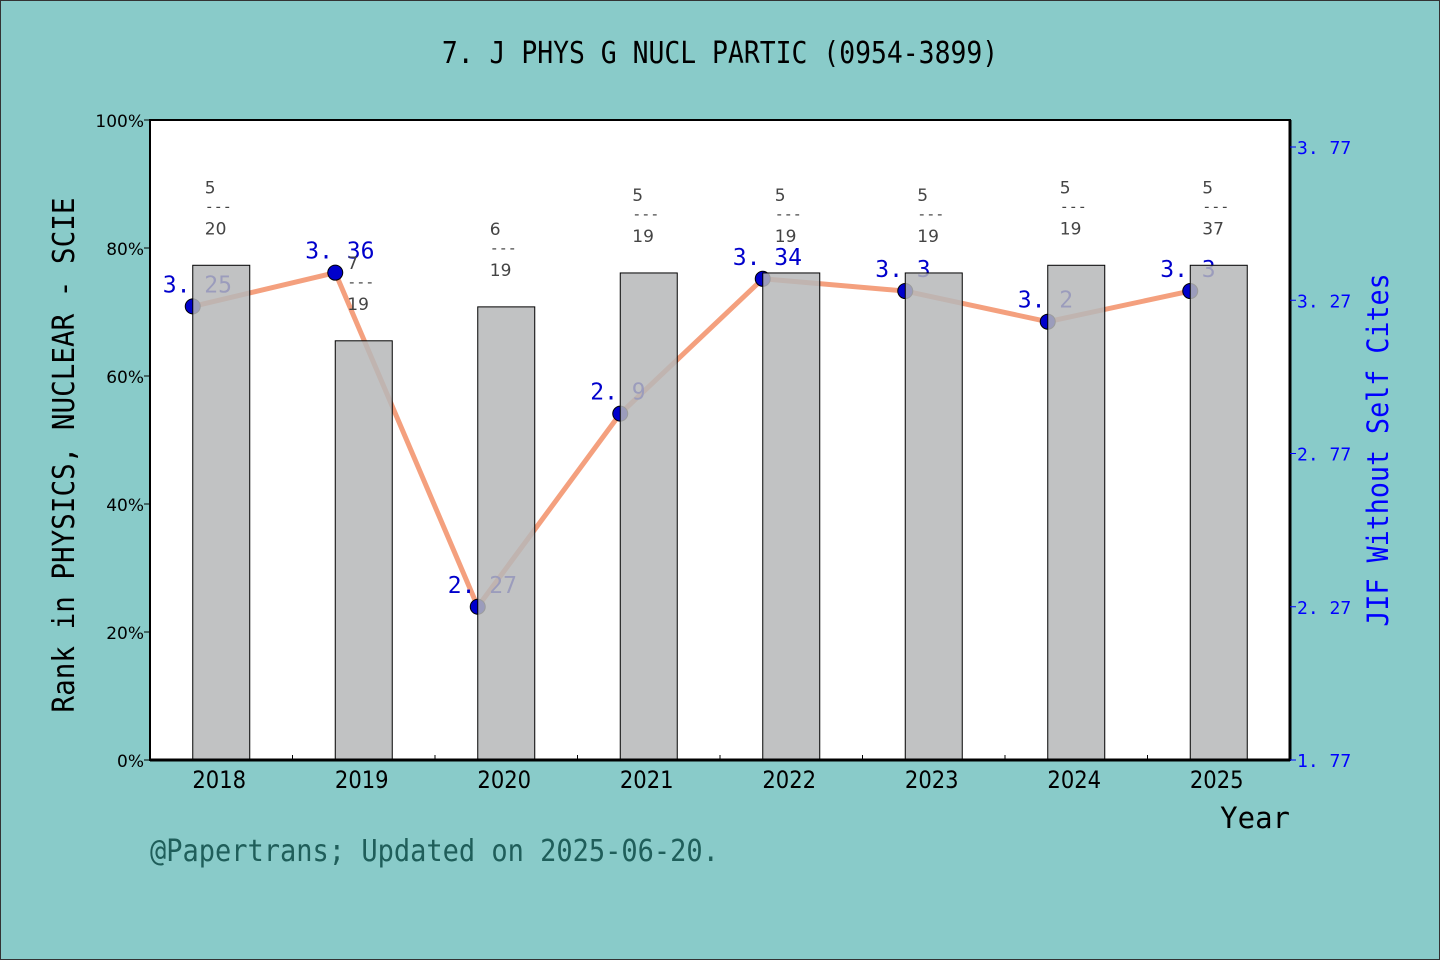 Image resolution: width=1440 pixels, height=960 pixels. Describe the element at coordinates (63, 455) in the screenshot. I see `y-axis-title: Rank in PHYSICS, NUCLEAR - SCIE` at that location.